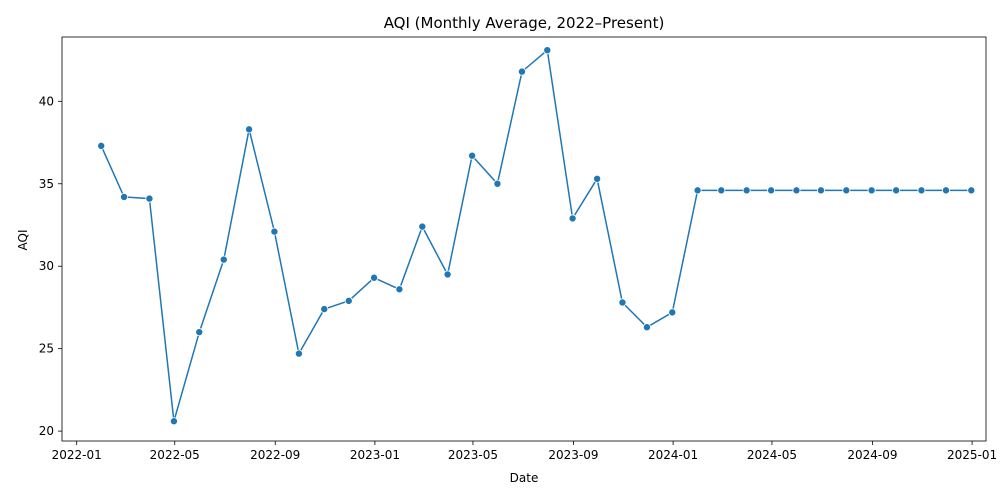 Image resolution: width=1000 pixels, height=500 pixels. What do you see at coordinates (772, 455) in the screenshot?
I see `x-tick-label: 2024-05` at bounding box center [772, 455].